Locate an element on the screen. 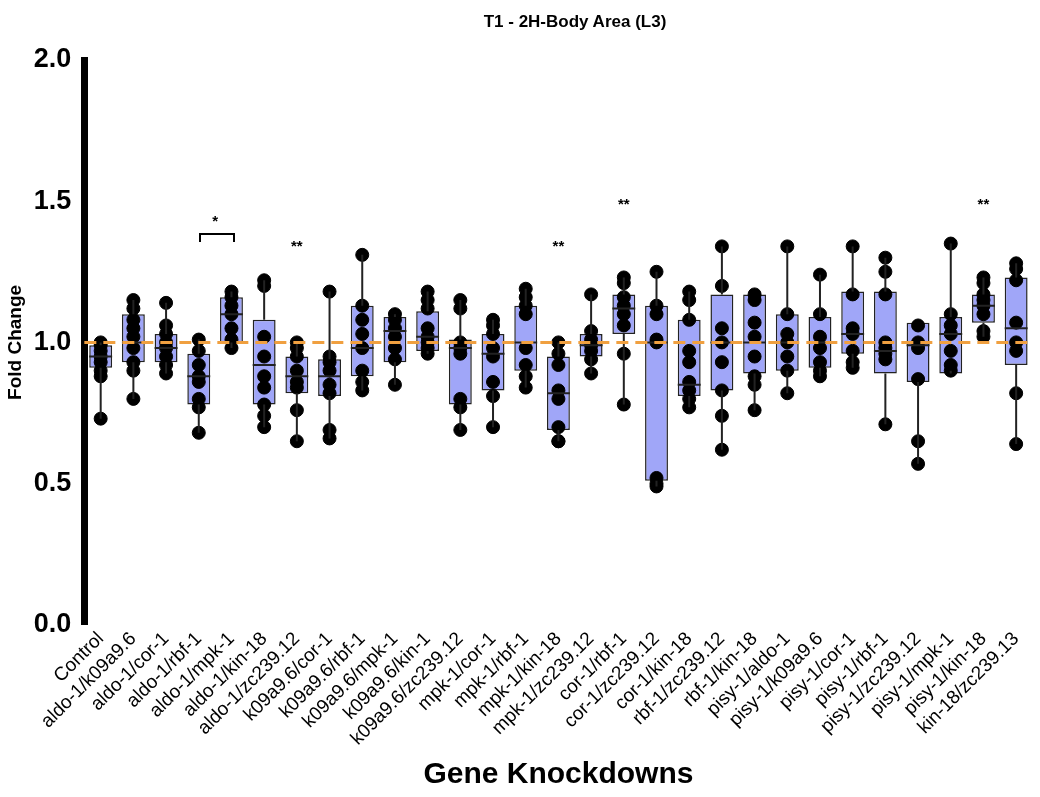  y-tick-label: 1.0 is located at coordinates (52, 340).